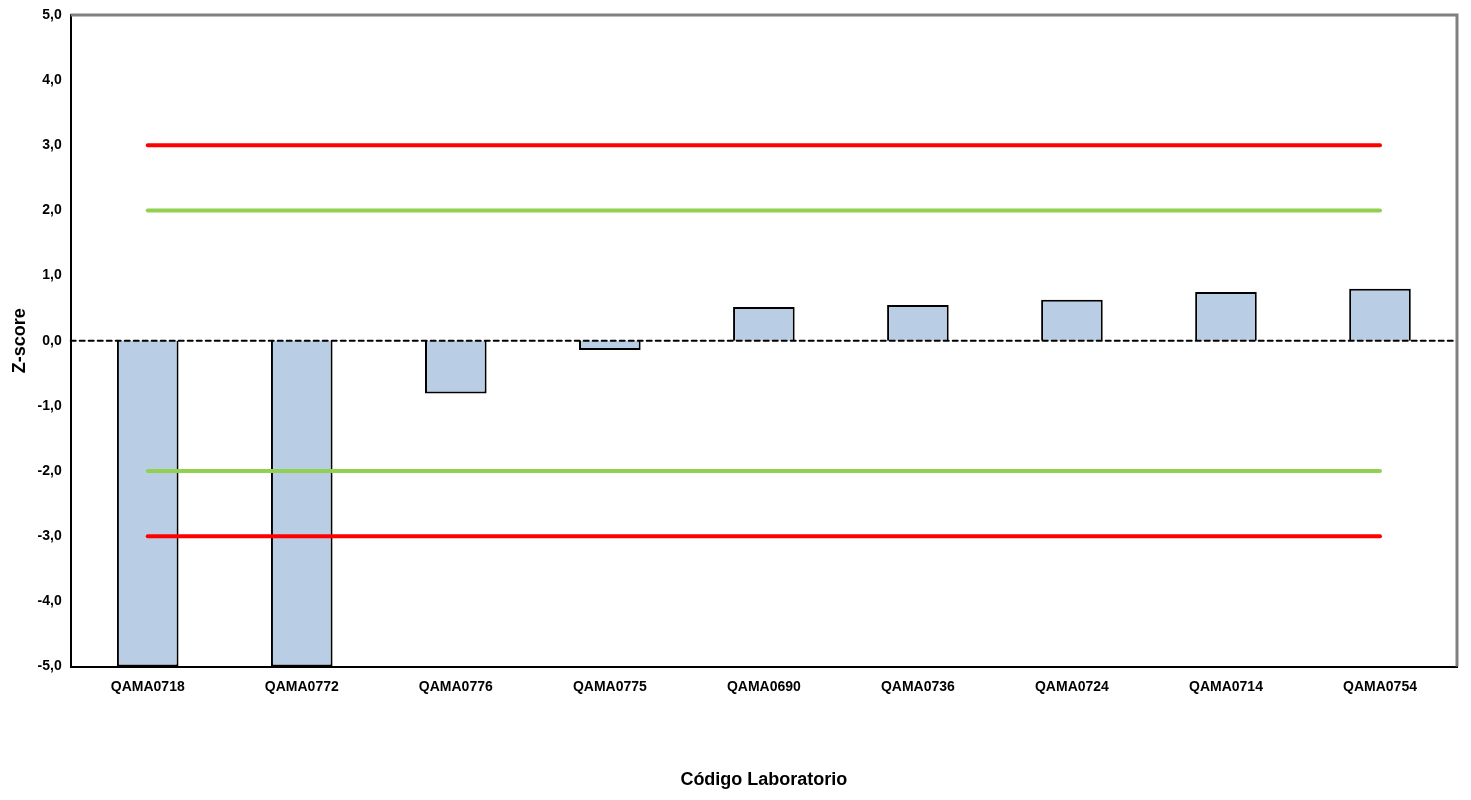 The image size is (1471, 800). Describe the element at coordinates (764, 685) in the screenshot. I see `x-tick-label: QAMA0690` at that location.